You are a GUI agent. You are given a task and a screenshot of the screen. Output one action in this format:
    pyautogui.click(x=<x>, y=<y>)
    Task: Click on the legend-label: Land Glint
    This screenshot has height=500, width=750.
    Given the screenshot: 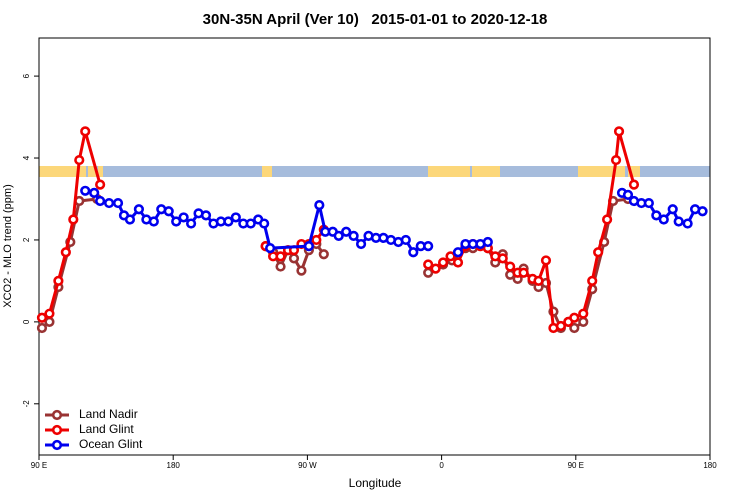 What is the action you would take?
    pyautogui.click(x=106, y=429)
    